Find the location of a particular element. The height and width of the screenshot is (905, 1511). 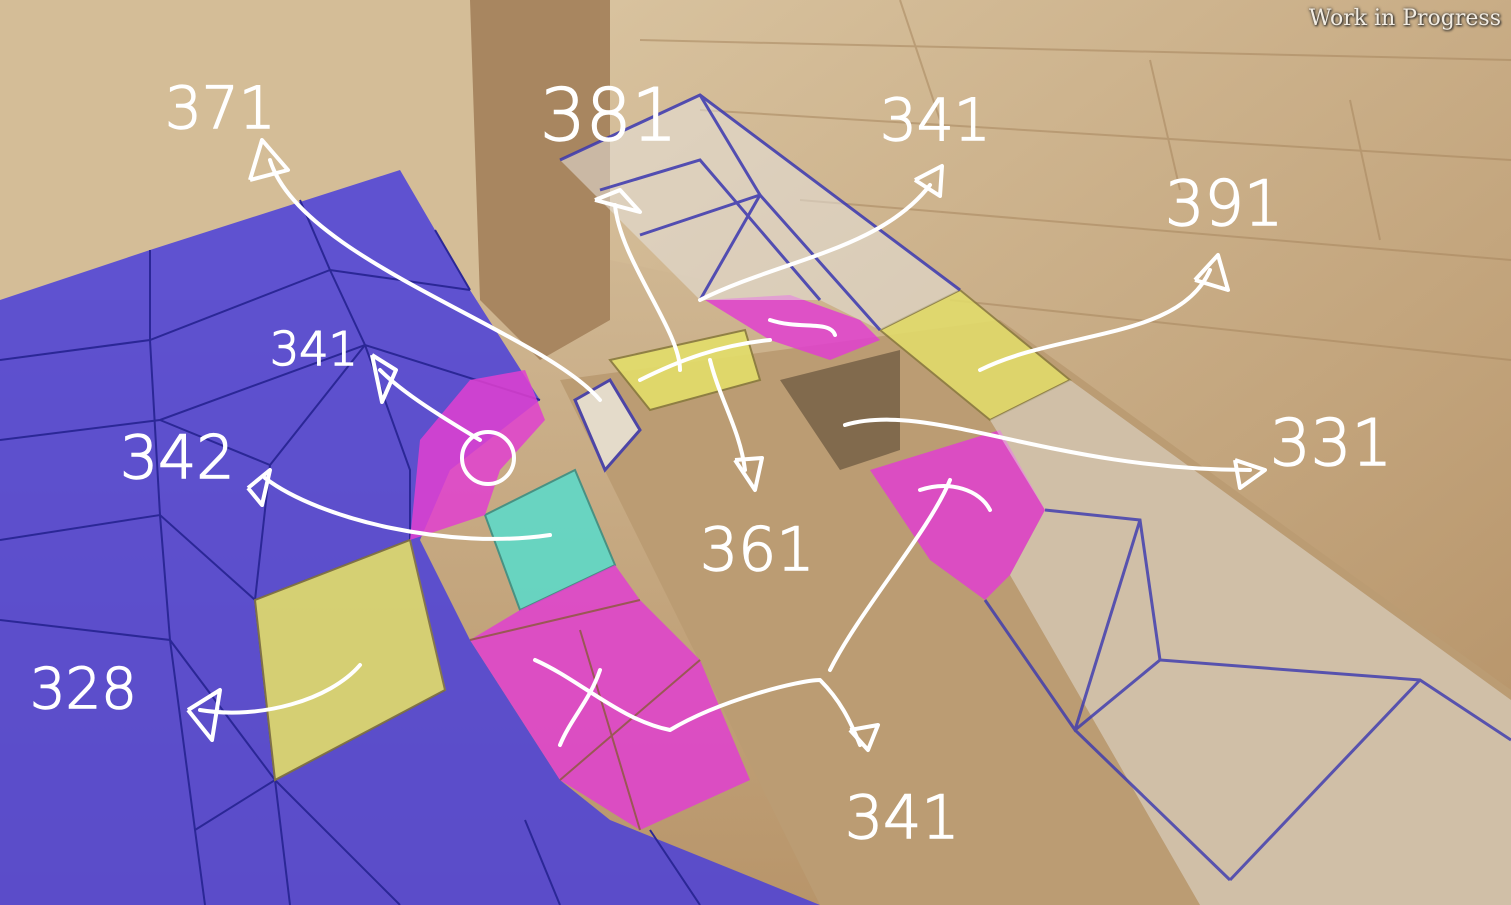

label-371: 371 is located at coordinates (220, 108).